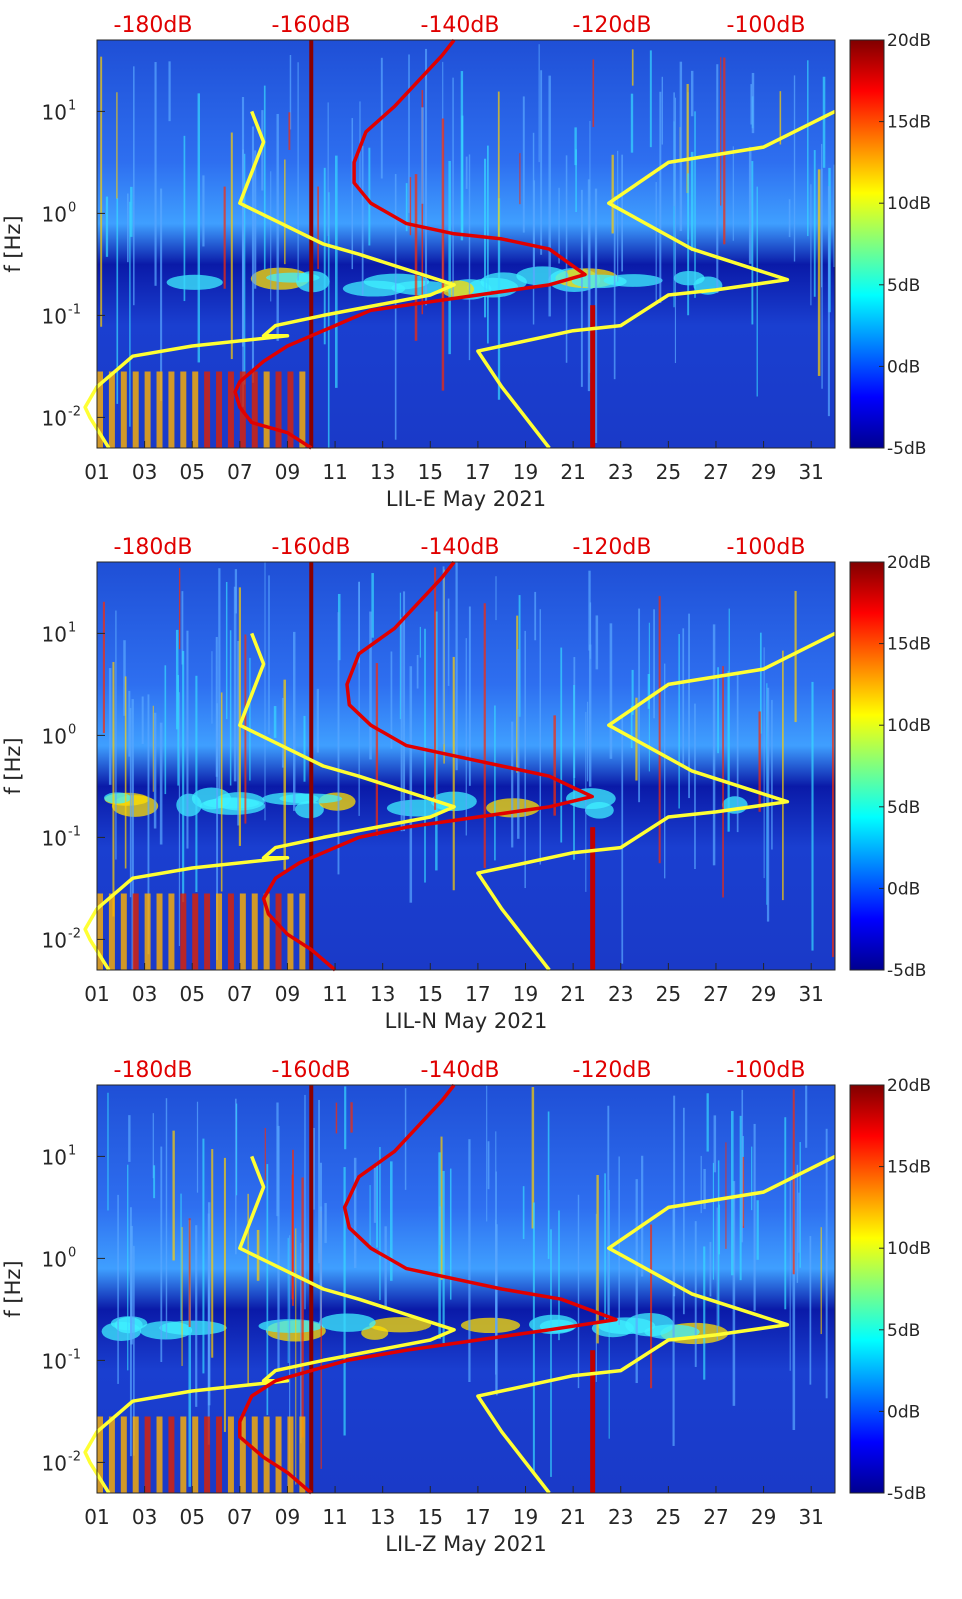  What do you see at coordinates (269, 1324) in the screenshot?
I see `low-noise-model-line` at bounding box center [269, 1324].